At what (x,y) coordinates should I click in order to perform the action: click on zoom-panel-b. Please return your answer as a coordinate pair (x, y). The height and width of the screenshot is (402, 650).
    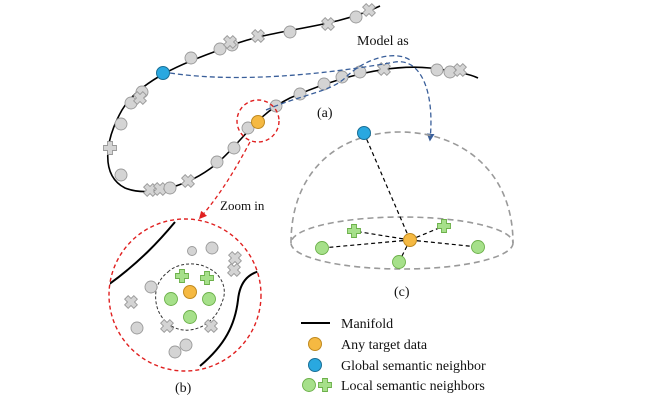
    Looking at the image, I should click on (185, 295).